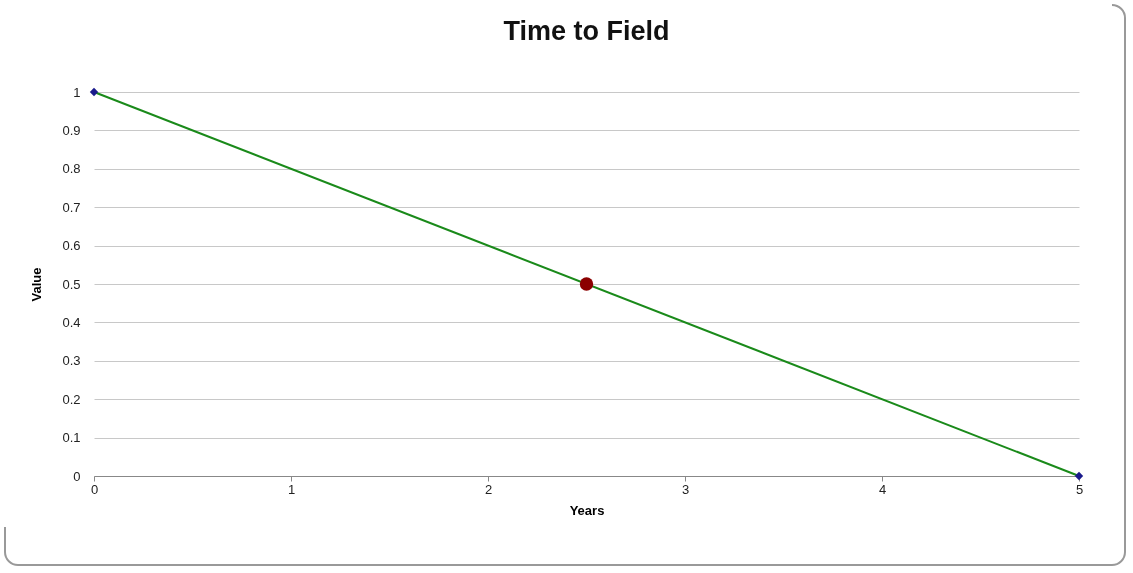 The width and height of the screenshot is (1133, 573). What do you see at coordinates (71, 399) in the screenshot?
I see `y-tick-label: 0.2` at bounding box center [71, 399].